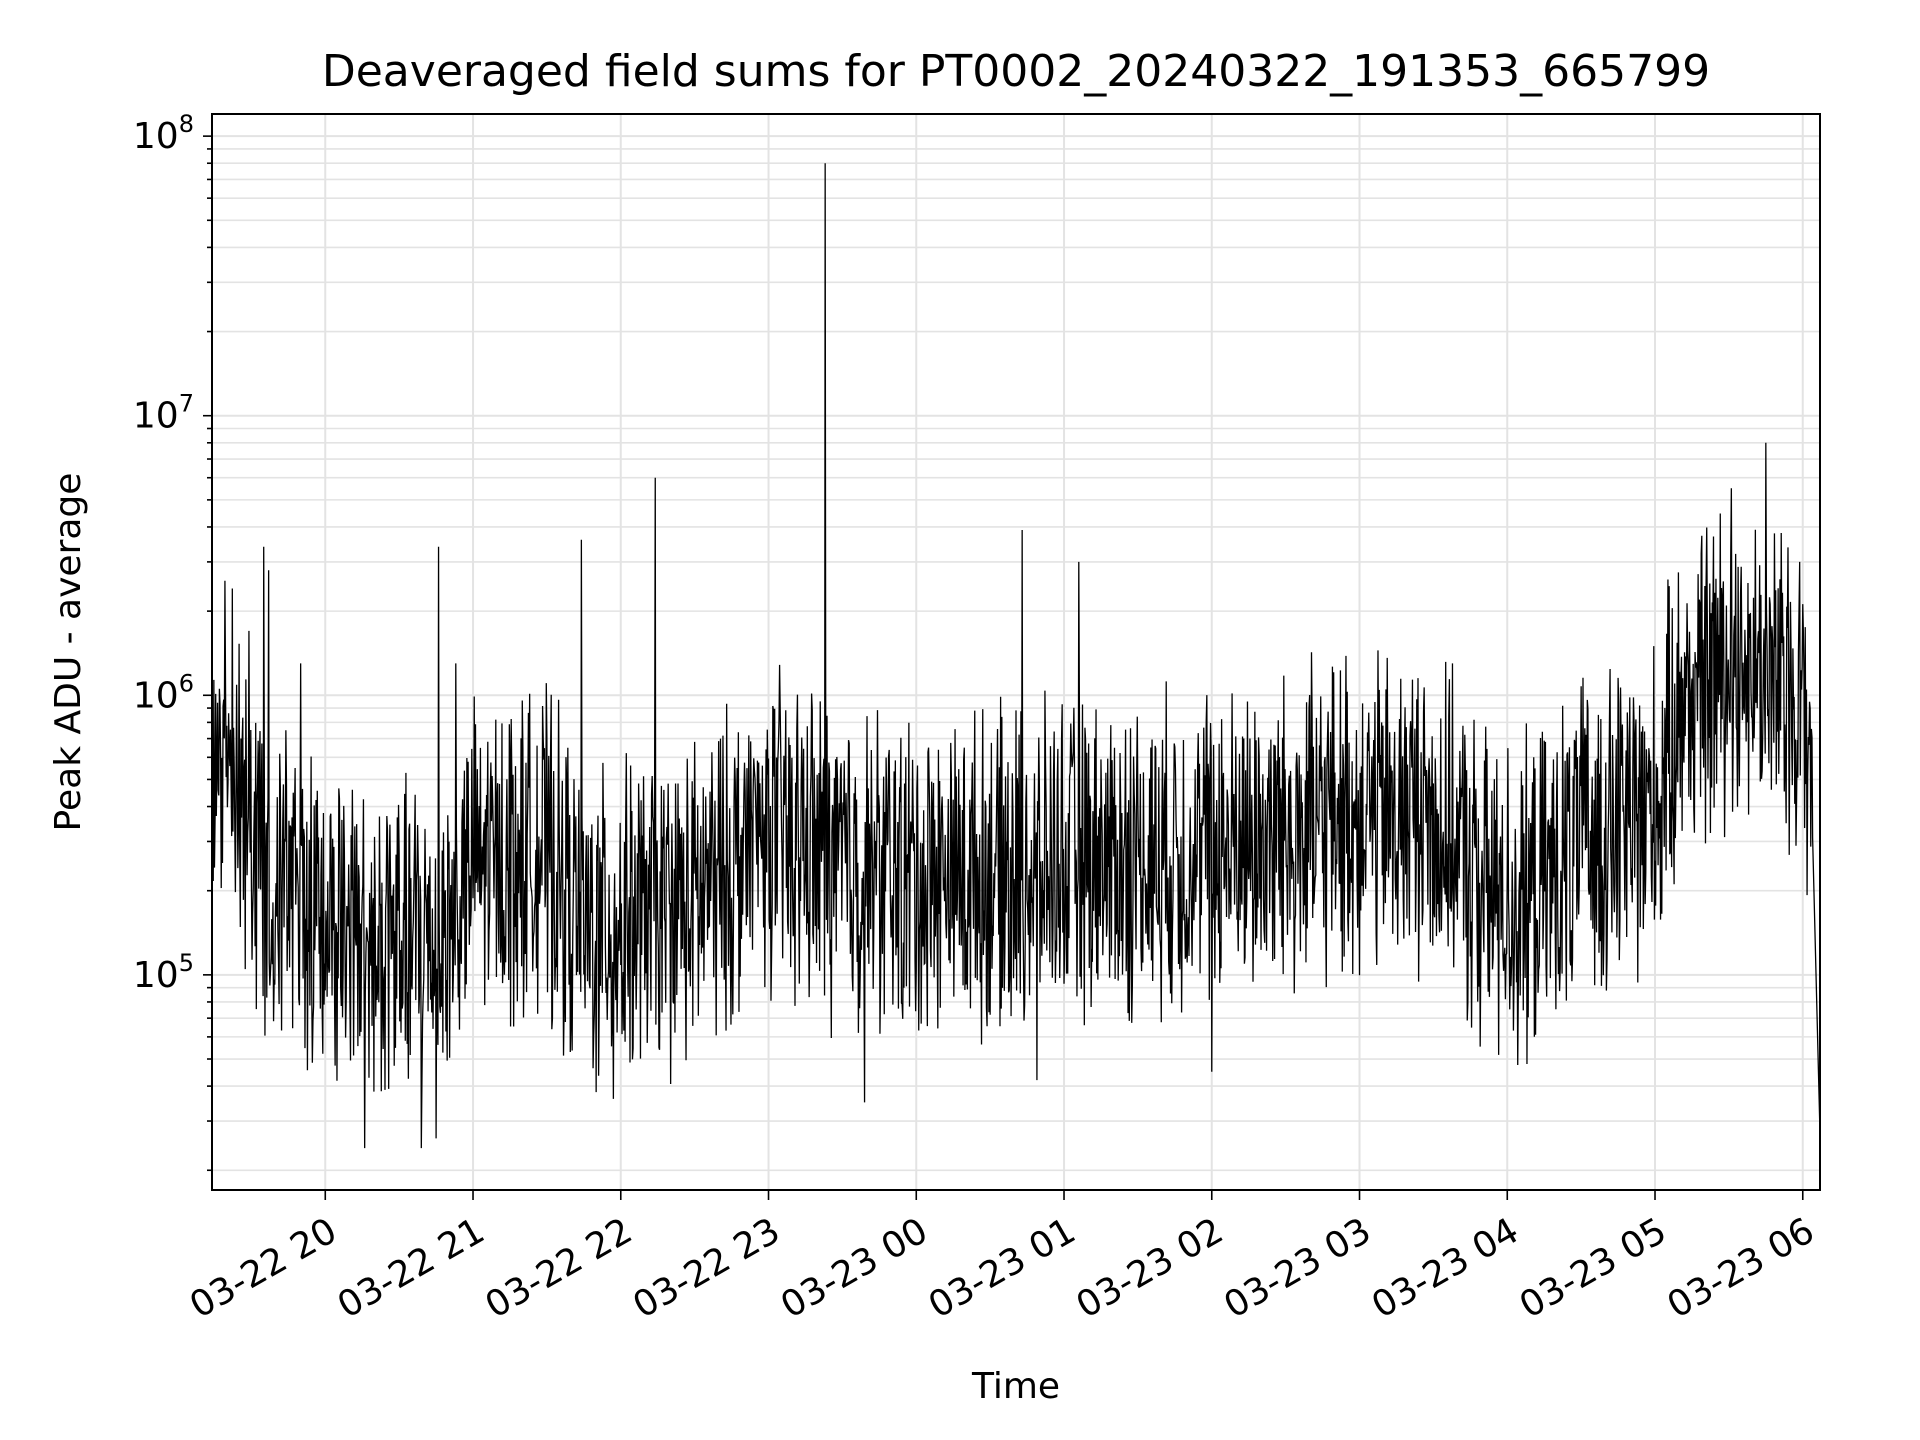  Describe the element at coordinates (186, 124) in the screenshot. I see `y-tick-exponent: 8` at that location.